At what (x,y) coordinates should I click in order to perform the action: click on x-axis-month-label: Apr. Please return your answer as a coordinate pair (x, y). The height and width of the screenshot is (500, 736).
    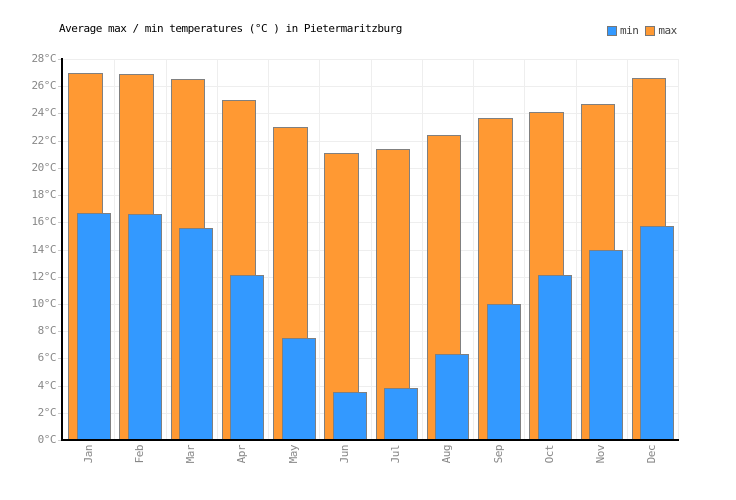
    Looking at the image, I should click on (242, 454).